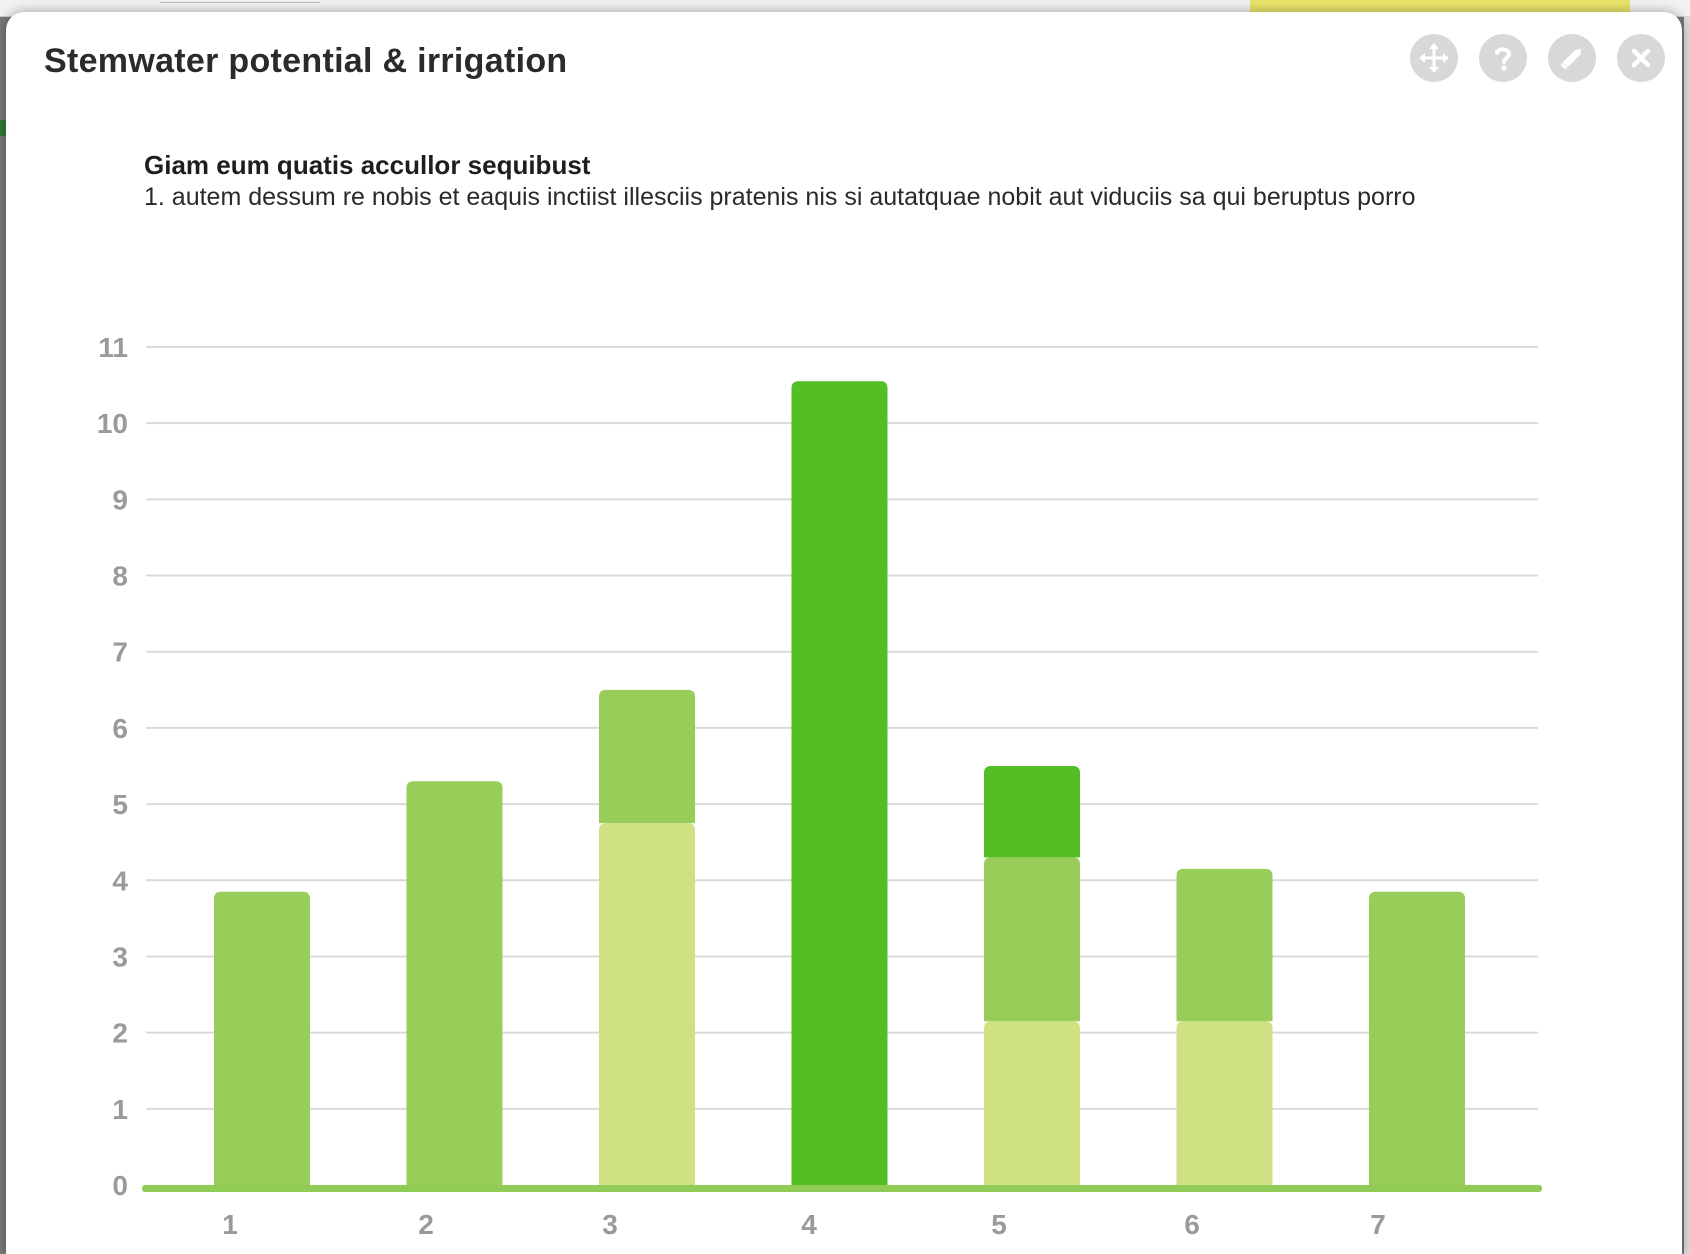 The image size is (1690, 1254). I want to click on close-button, so click(1641, 58).